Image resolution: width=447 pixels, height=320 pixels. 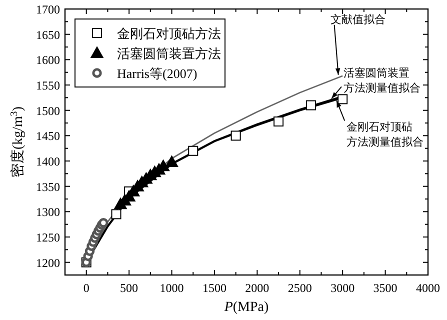 What do you see at coordinates (48, 111) in the screenshot?
I see `y-tick-label: 1500` at bounding box center [48, 111].